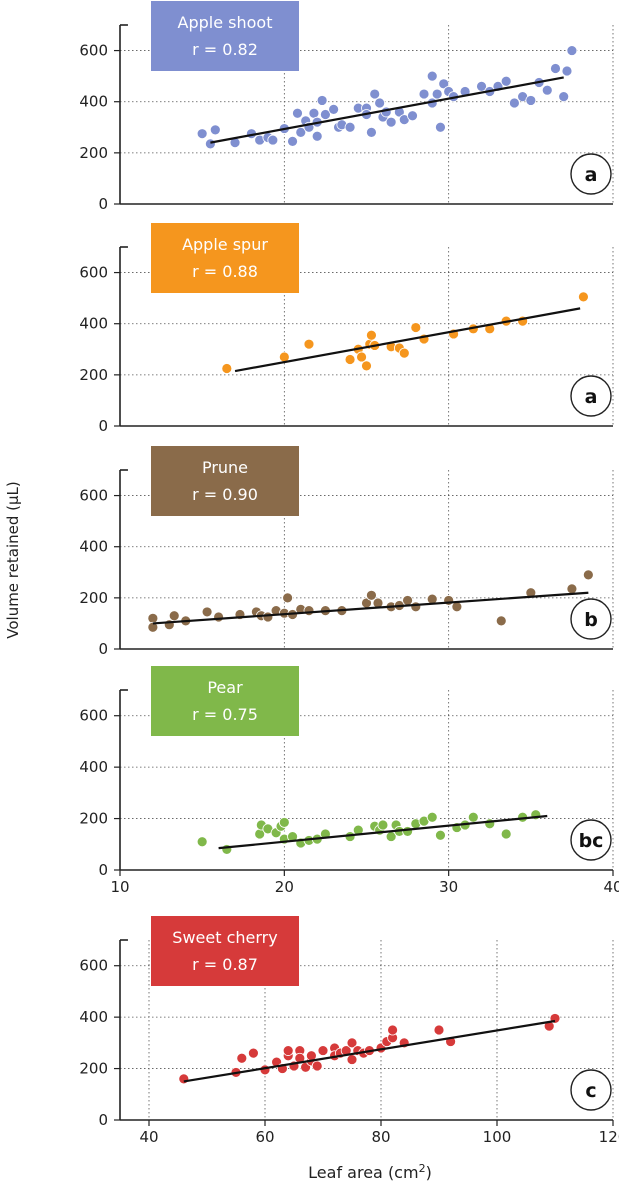 This screenshot has height=1191, width=619. I want to click on panel-r-value: r = 0.88, so click(225, 271).